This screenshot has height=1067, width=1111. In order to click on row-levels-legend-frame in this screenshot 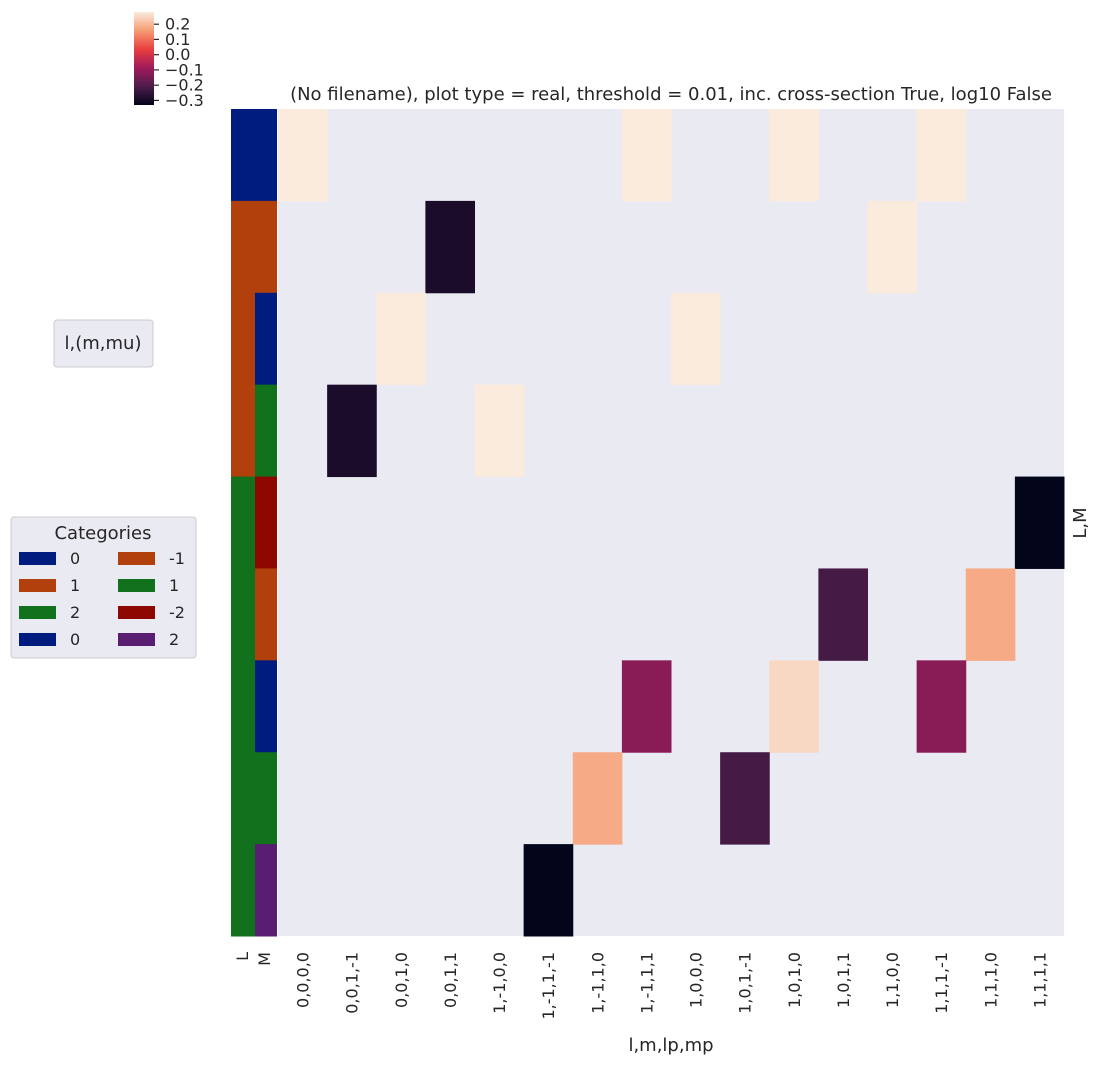, I will do `click(103, 343)`.